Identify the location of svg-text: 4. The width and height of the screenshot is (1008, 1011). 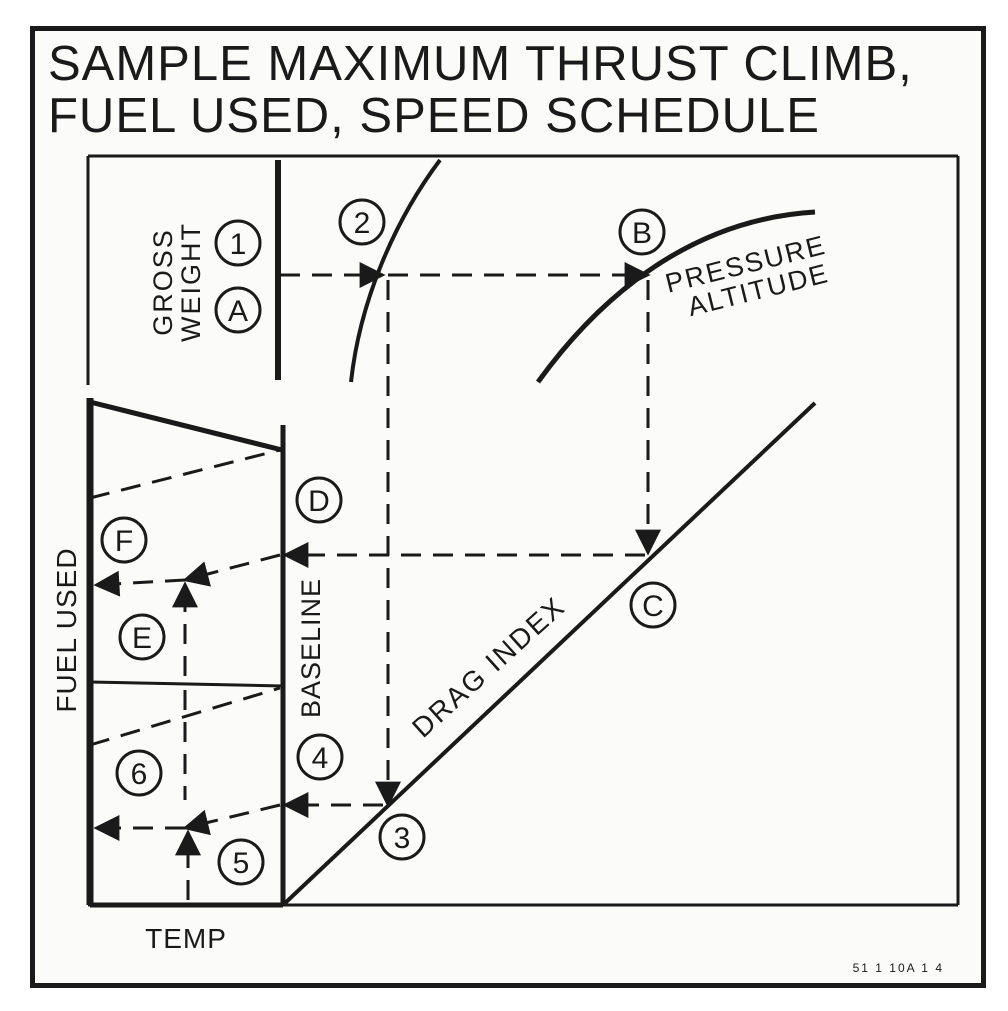
(320, 758).